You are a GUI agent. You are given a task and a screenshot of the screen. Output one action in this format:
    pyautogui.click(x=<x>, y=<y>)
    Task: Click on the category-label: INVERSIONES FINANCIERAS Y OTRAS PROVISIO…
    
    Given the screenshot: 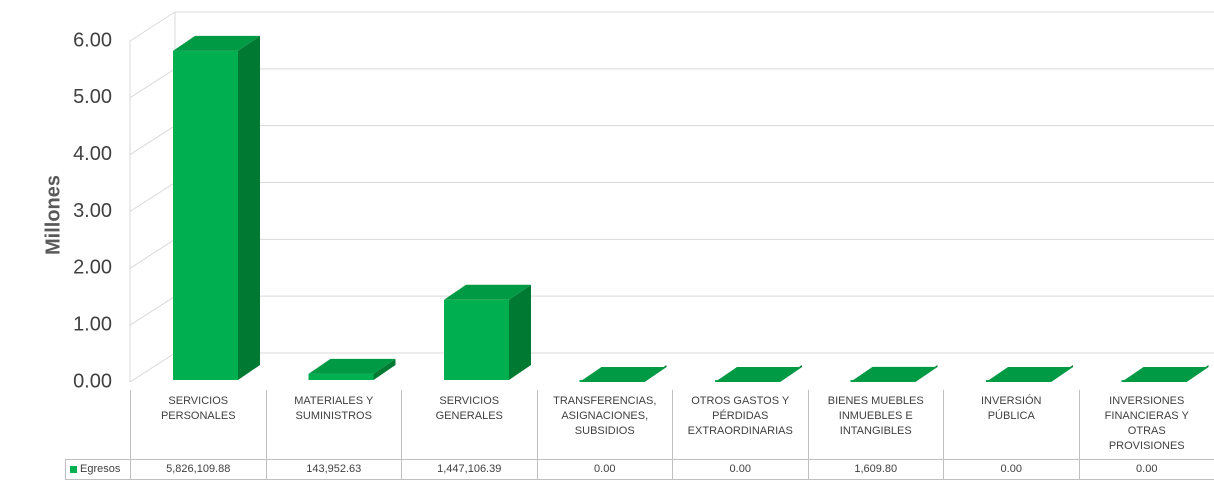 What is the action you would take?
    pyautogui.click(x=1146, y=425)
    